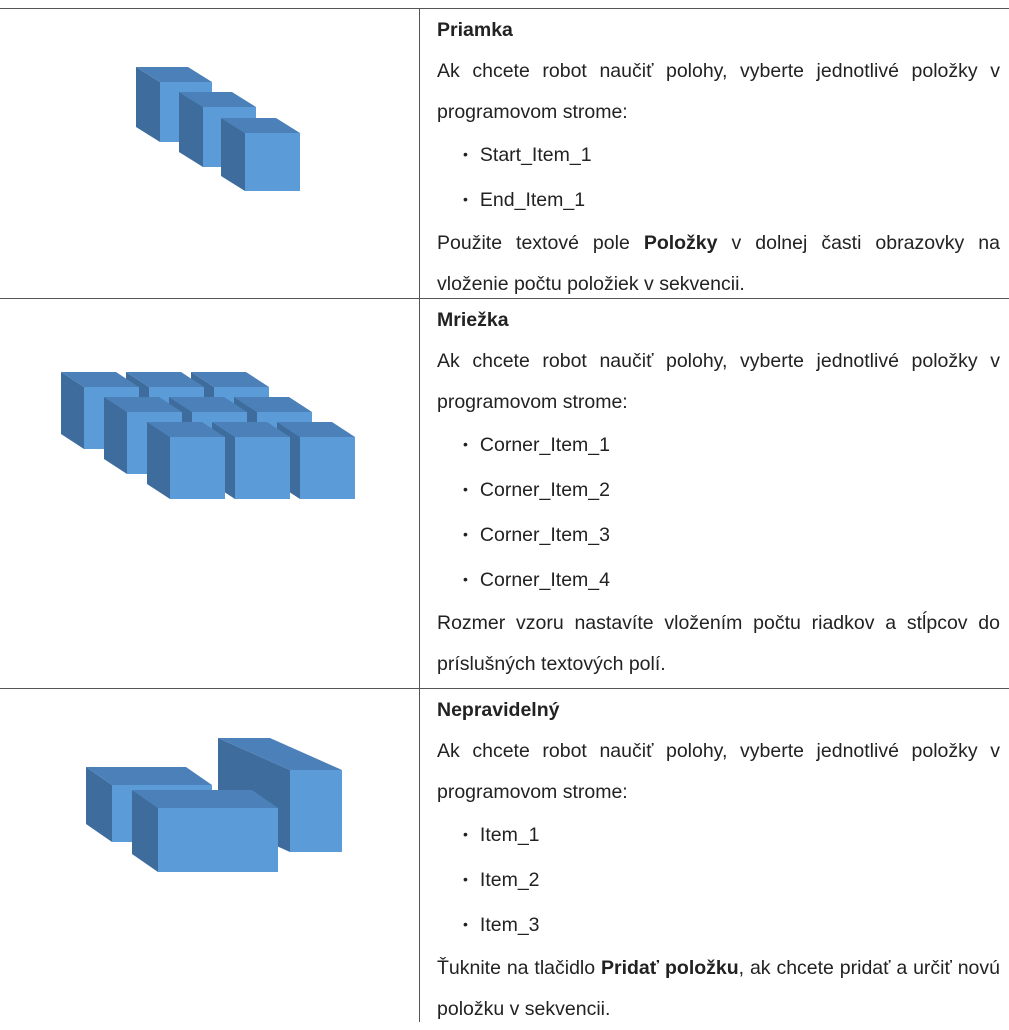 The image size is (1009, 1030). I want to click on note-text: Pridať položku, so click(670, 968).